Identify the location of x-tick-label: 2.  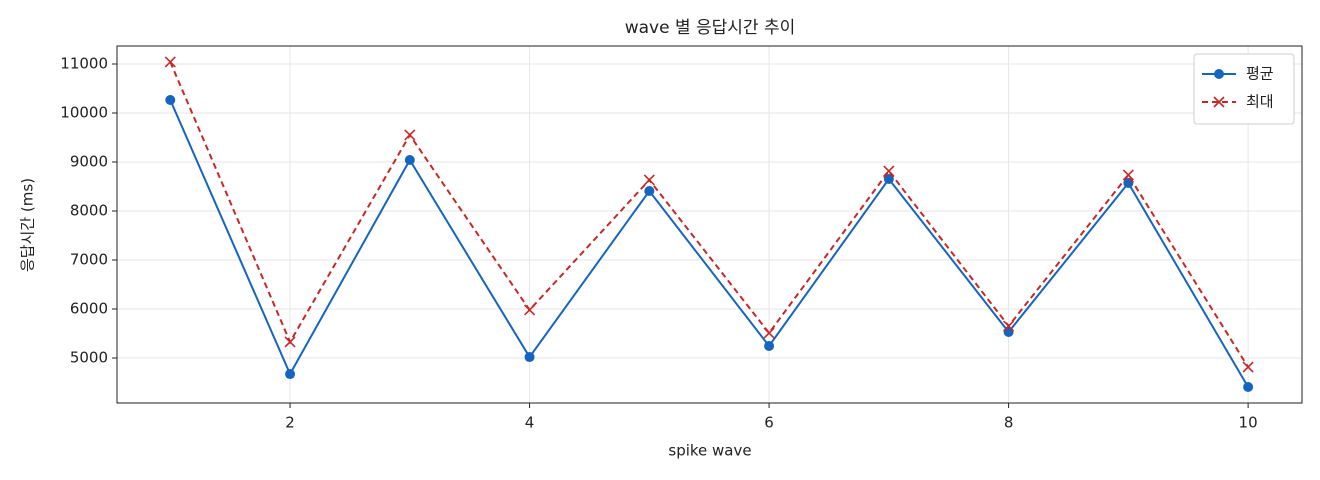
(290, 423).